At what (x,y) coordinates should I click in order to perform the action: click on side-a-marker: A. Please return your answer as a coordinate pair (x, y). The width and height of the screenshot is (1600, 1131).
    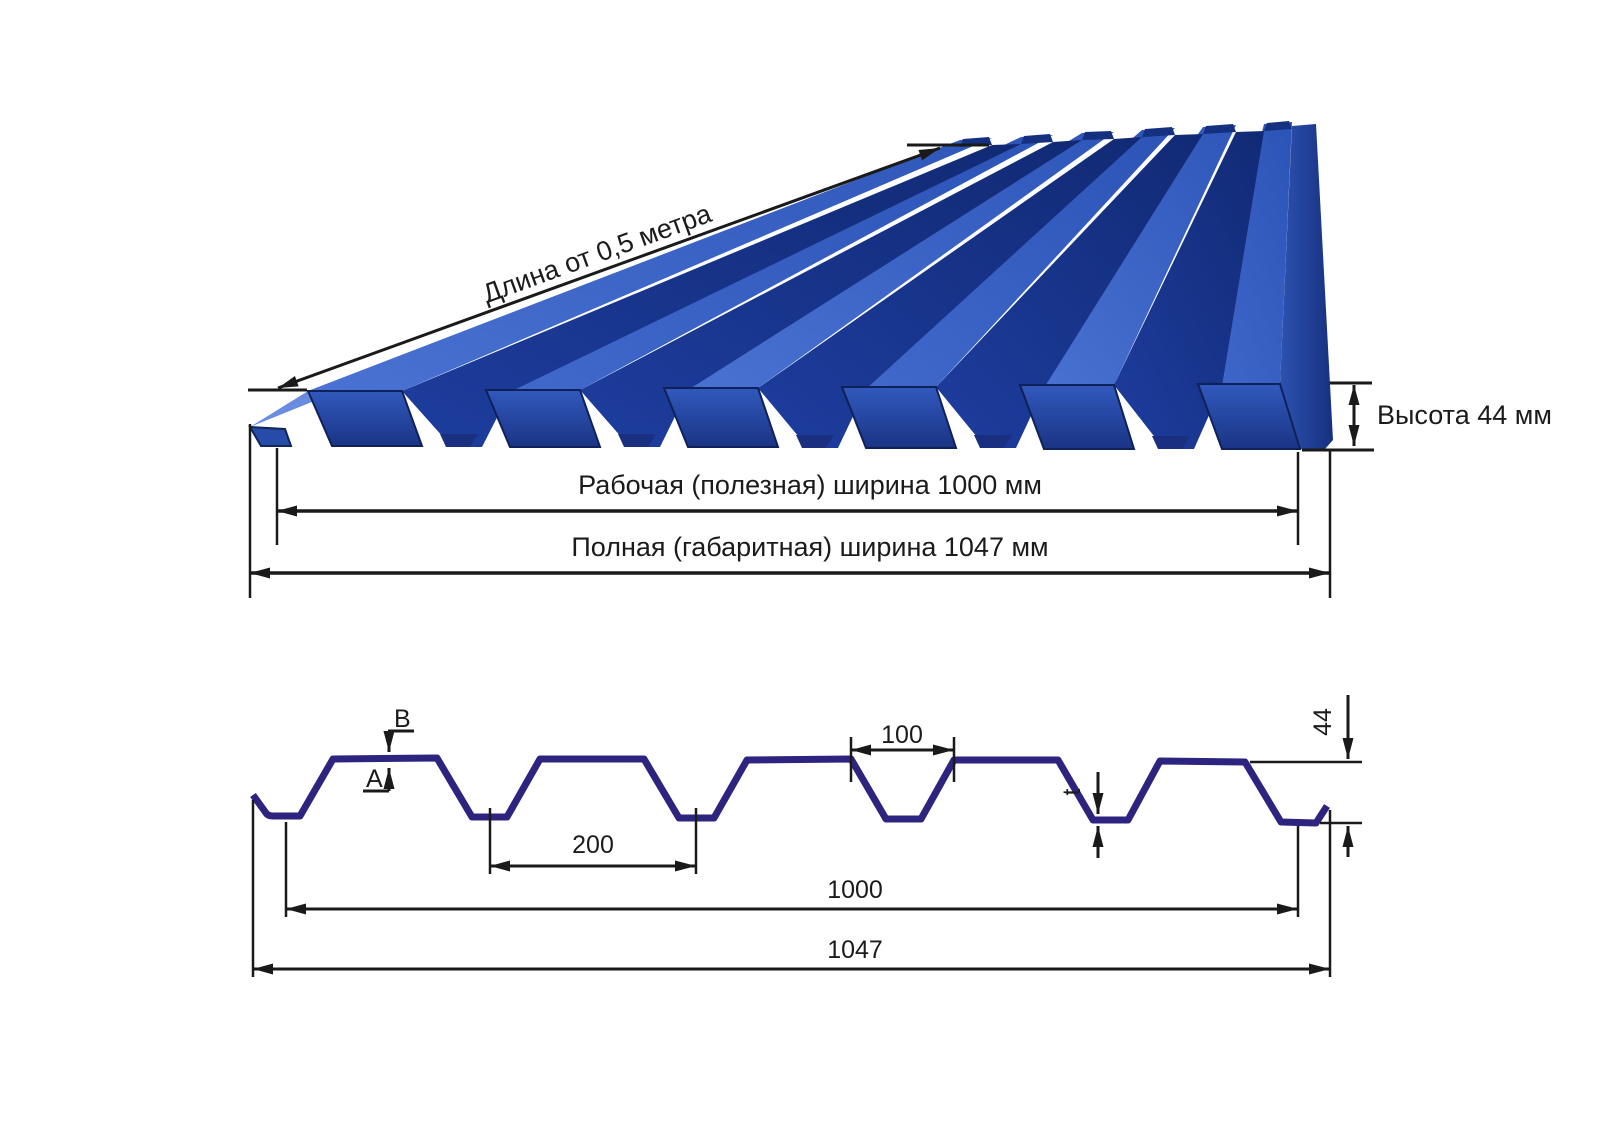
    Looking at the image, I should click on (379, 779).